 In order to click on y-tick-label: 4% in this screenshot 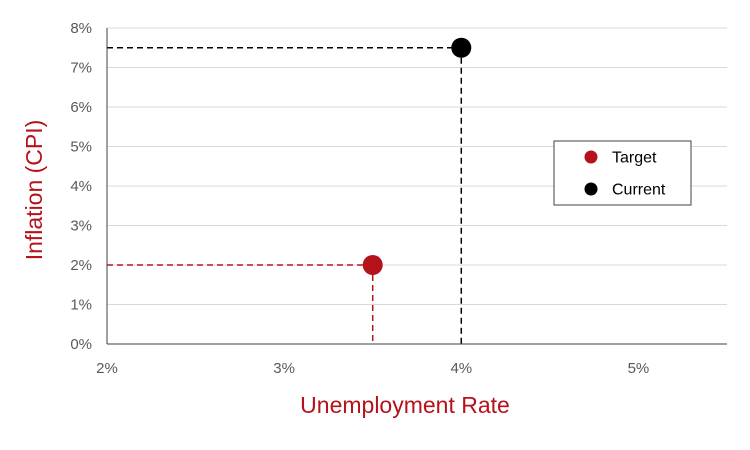, I will do `click(81, 186)`.